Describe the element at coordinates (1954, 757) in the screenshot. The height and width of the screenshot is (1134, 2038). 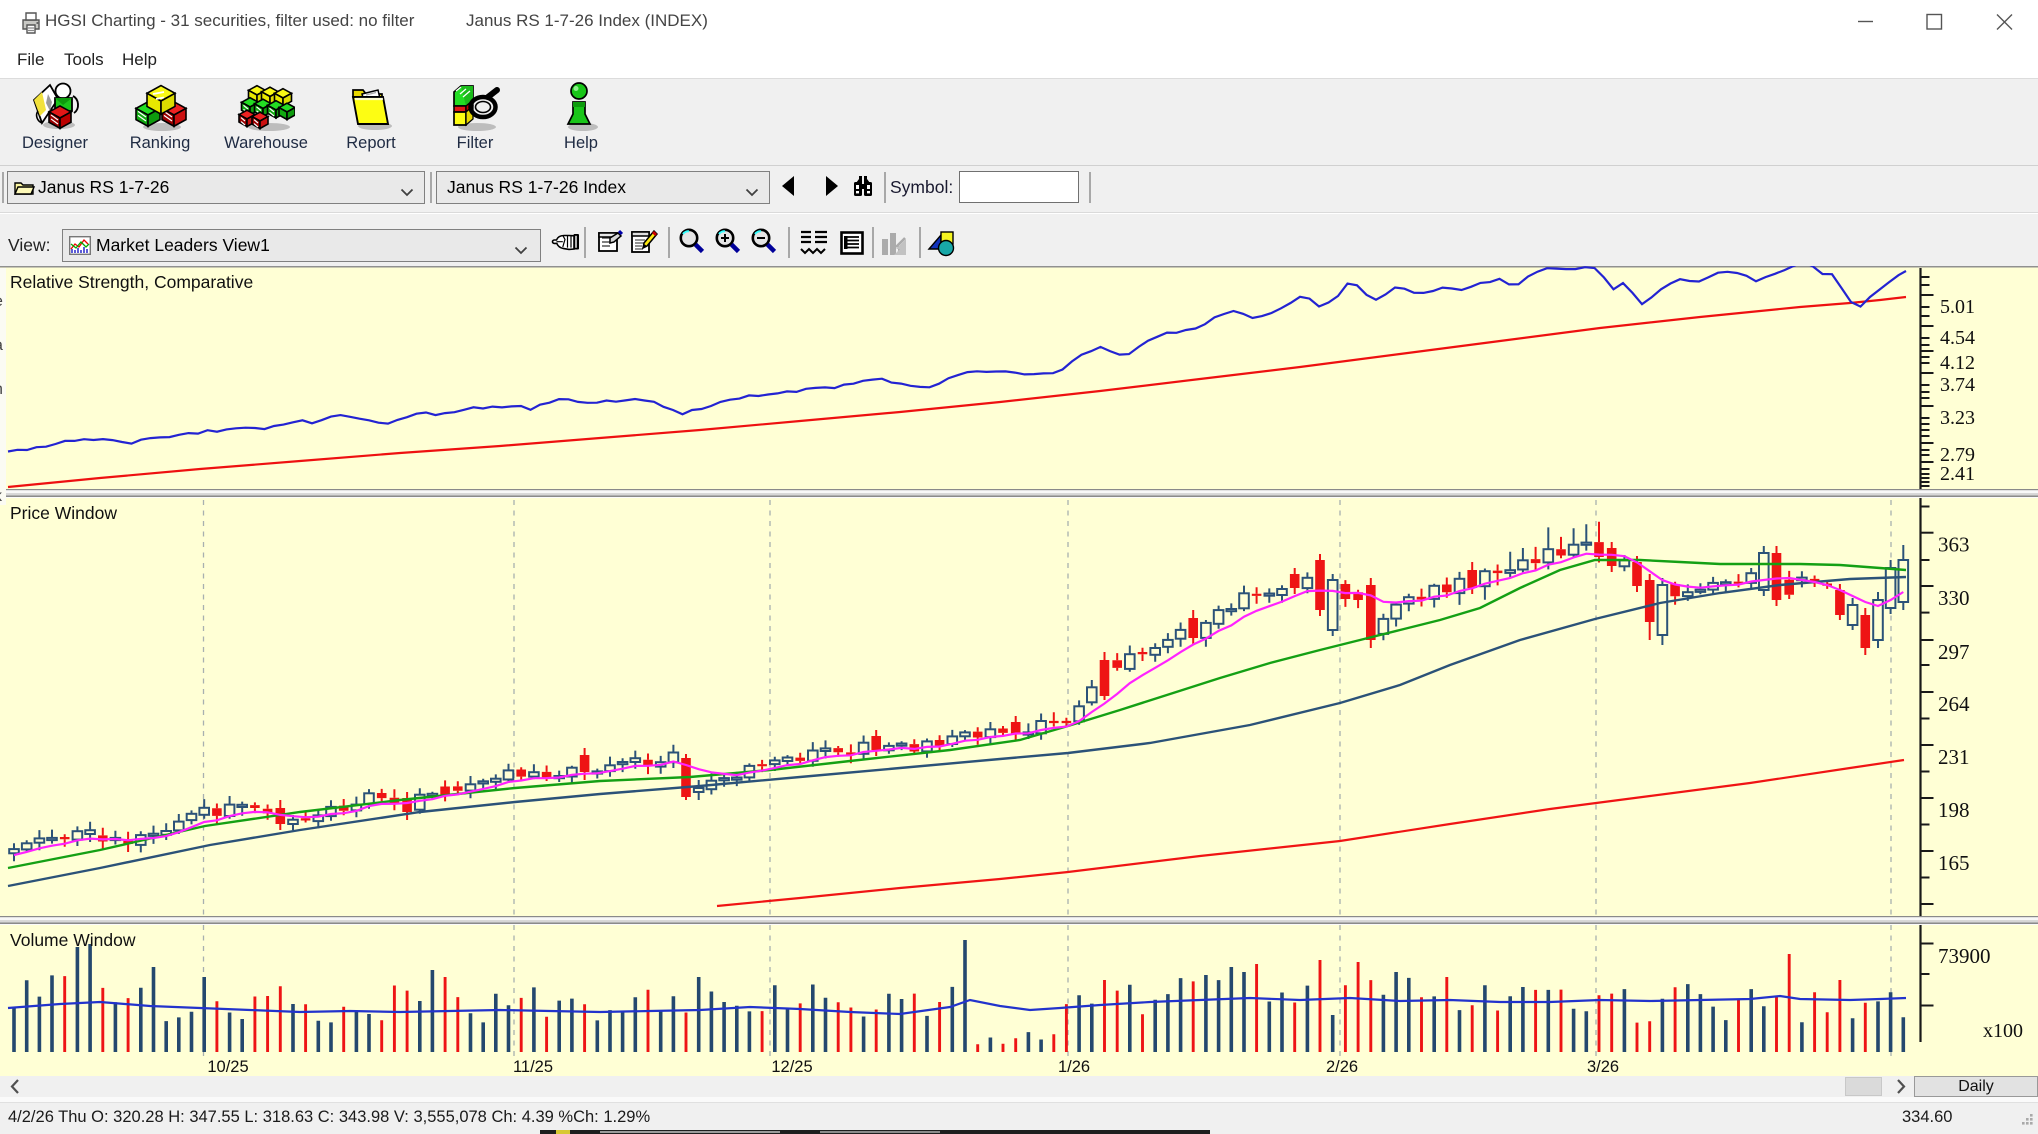
I see `svg-text: 231` at that location.